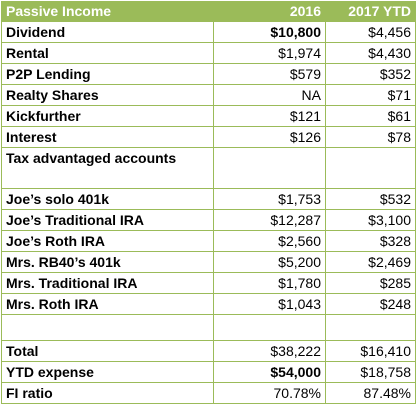  What do you see at coordinates (107, 327) in the screenshot?
I see `row-label` at bounding box center [107, 327].